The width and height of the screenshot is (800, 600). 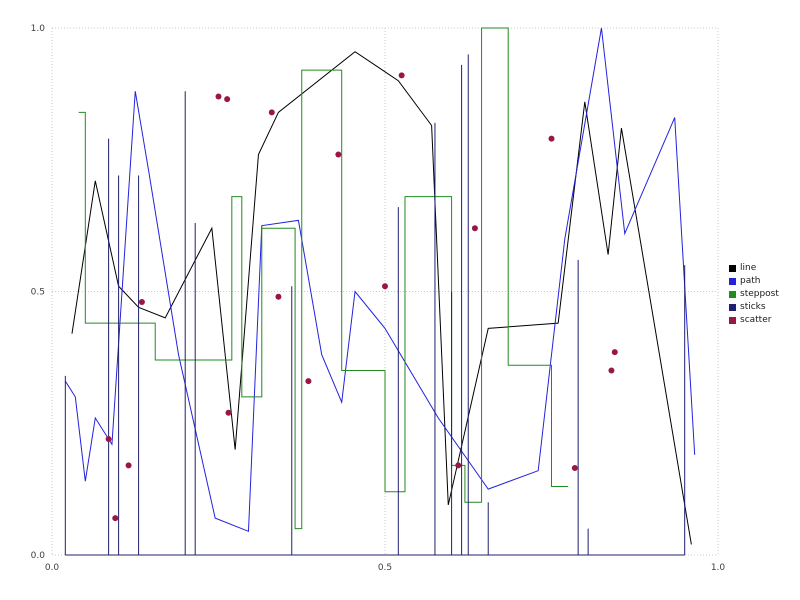 What do you see at coordinates (52, 568) in the screenshot?
I see `x-tick-label: 0.0` at bounding box center [52, 568].